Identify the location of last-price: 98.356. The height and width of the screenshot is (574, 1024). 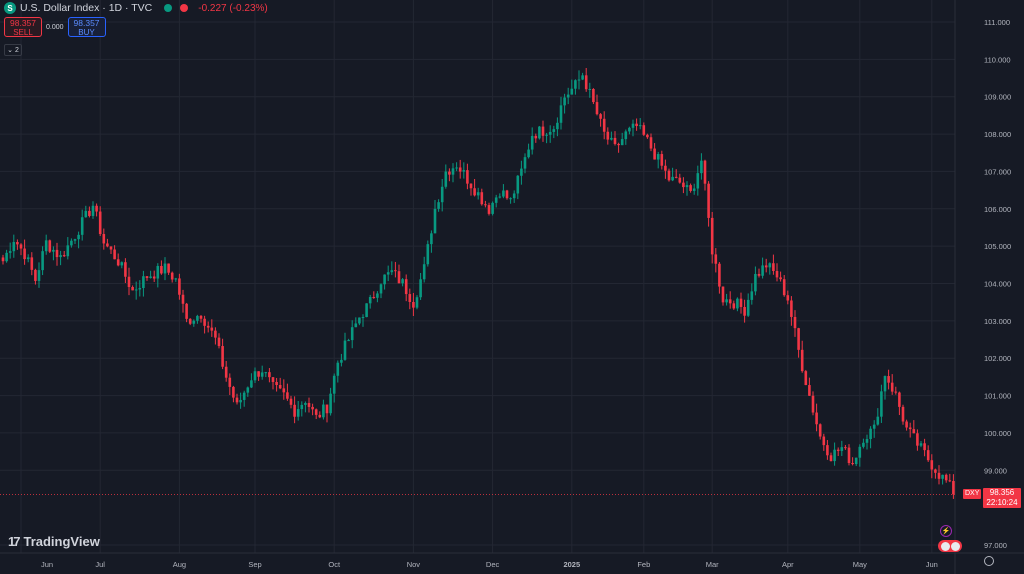
(1002, 492).